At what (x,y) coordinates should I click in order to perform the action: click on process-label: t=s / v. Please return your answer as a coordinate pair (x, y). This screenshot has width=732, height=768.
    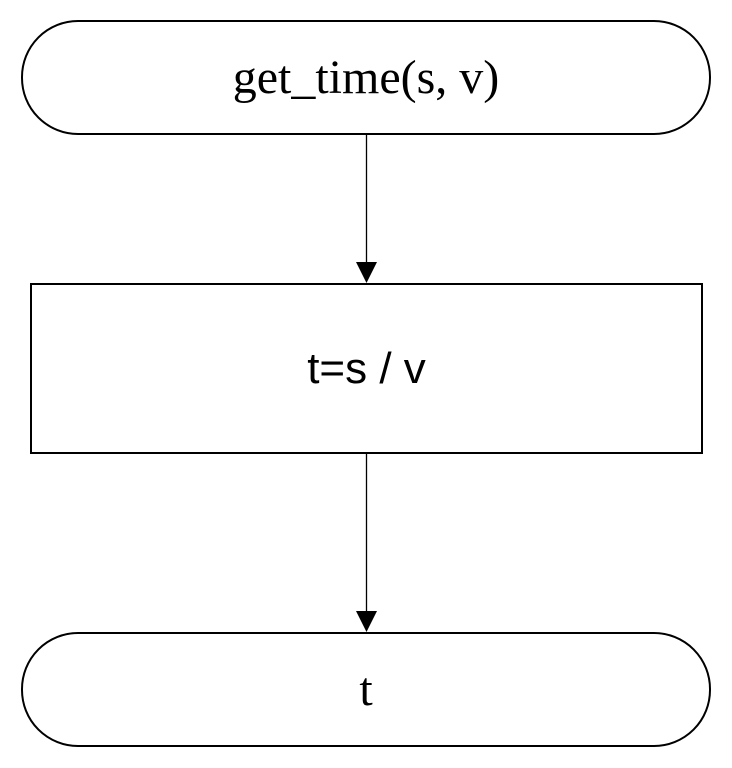
    Looking at the image, I should click on (366, 368).